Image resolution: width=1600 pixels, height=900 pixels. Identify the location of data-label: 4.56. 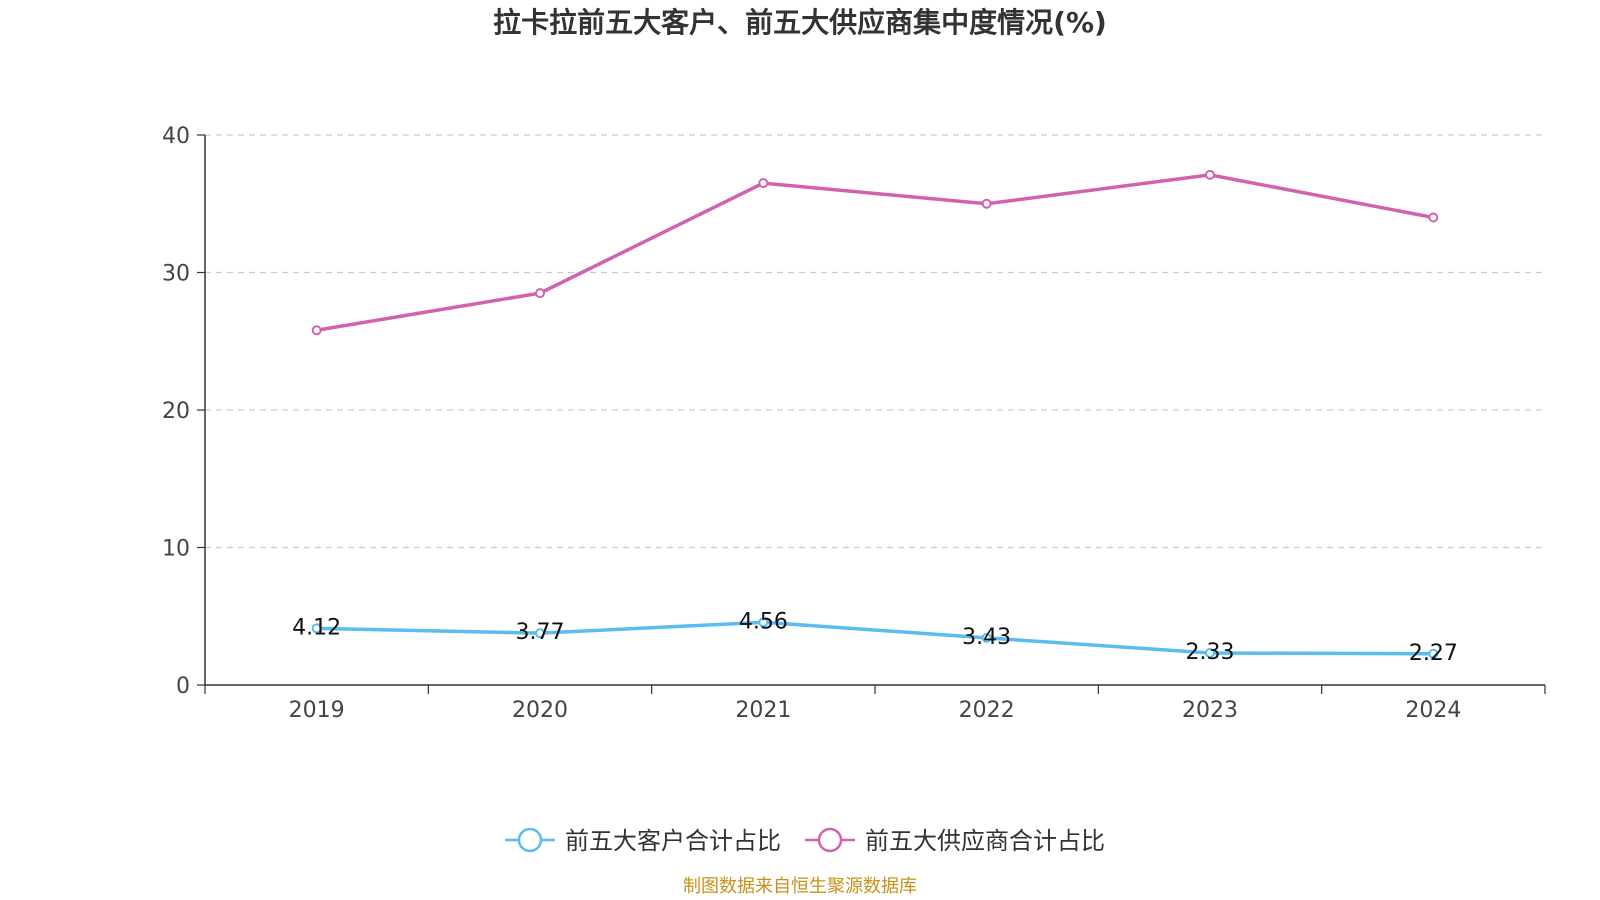
(763, 621).